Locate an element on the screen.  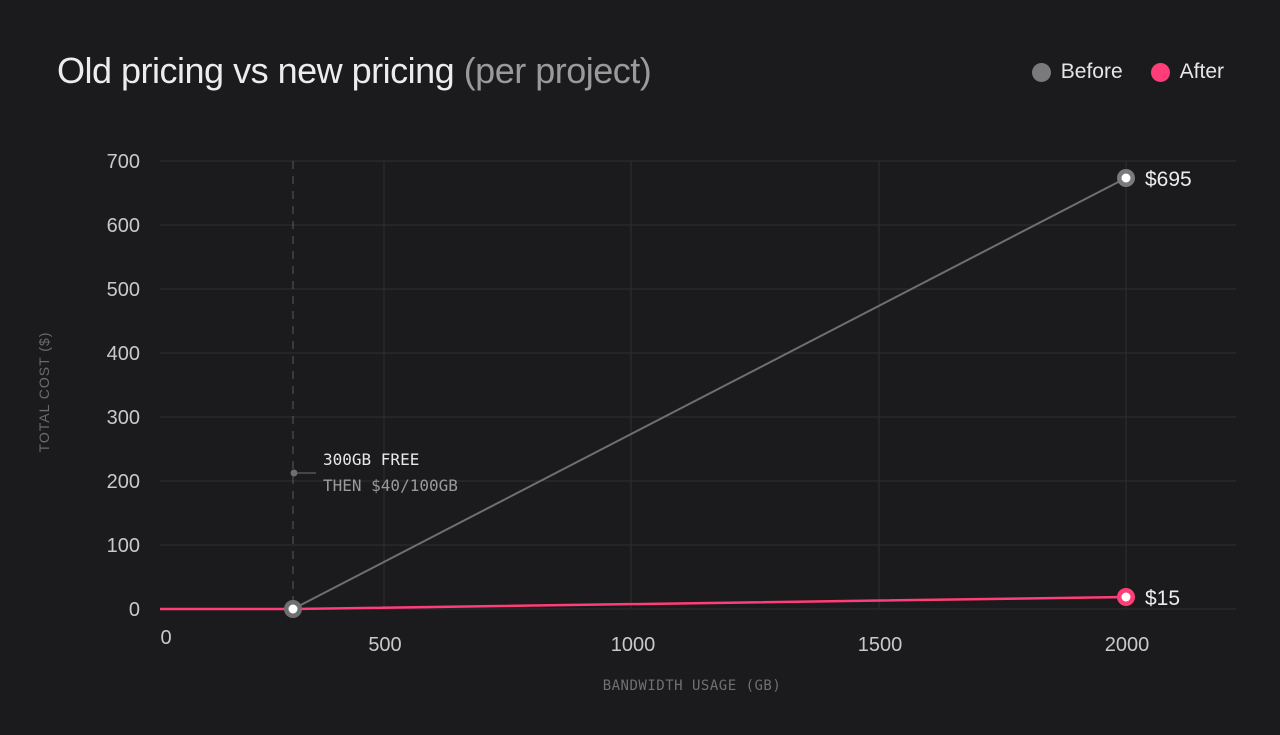
legend-dot-after-icon is located at coordinates (1160, 72).